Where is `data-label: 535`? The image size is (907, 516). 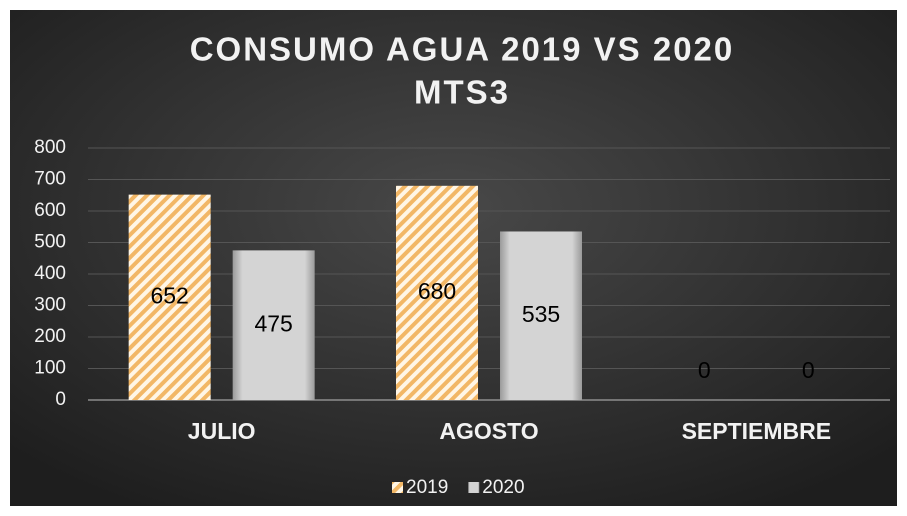 data-label: 535 is located at coordinates (541, 314).